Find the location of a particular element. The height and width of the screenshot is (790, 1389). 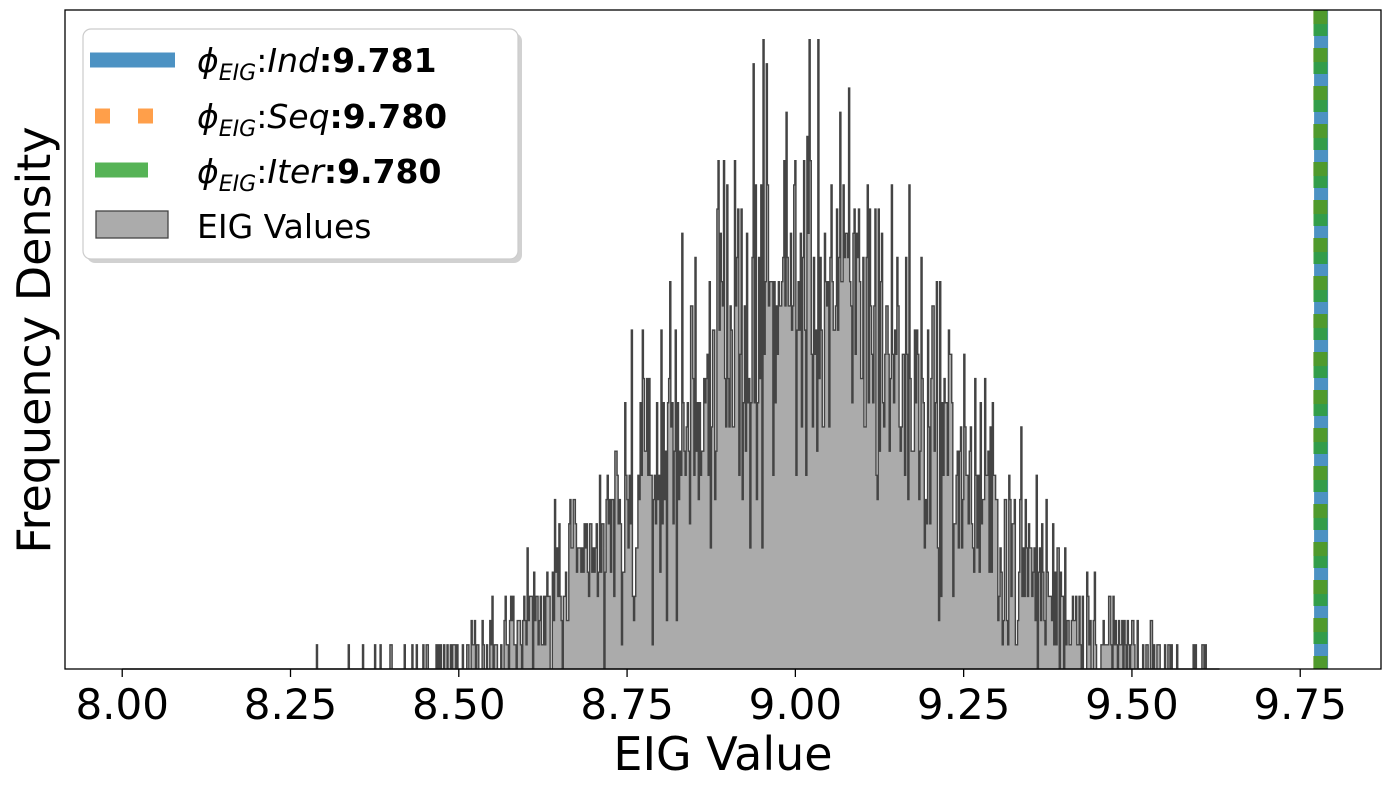

x-axis-ticks: 8.00 8.25 8.50 8.75 9.00 9.25 9.50 9.75 is located at coordinates (711, 699).